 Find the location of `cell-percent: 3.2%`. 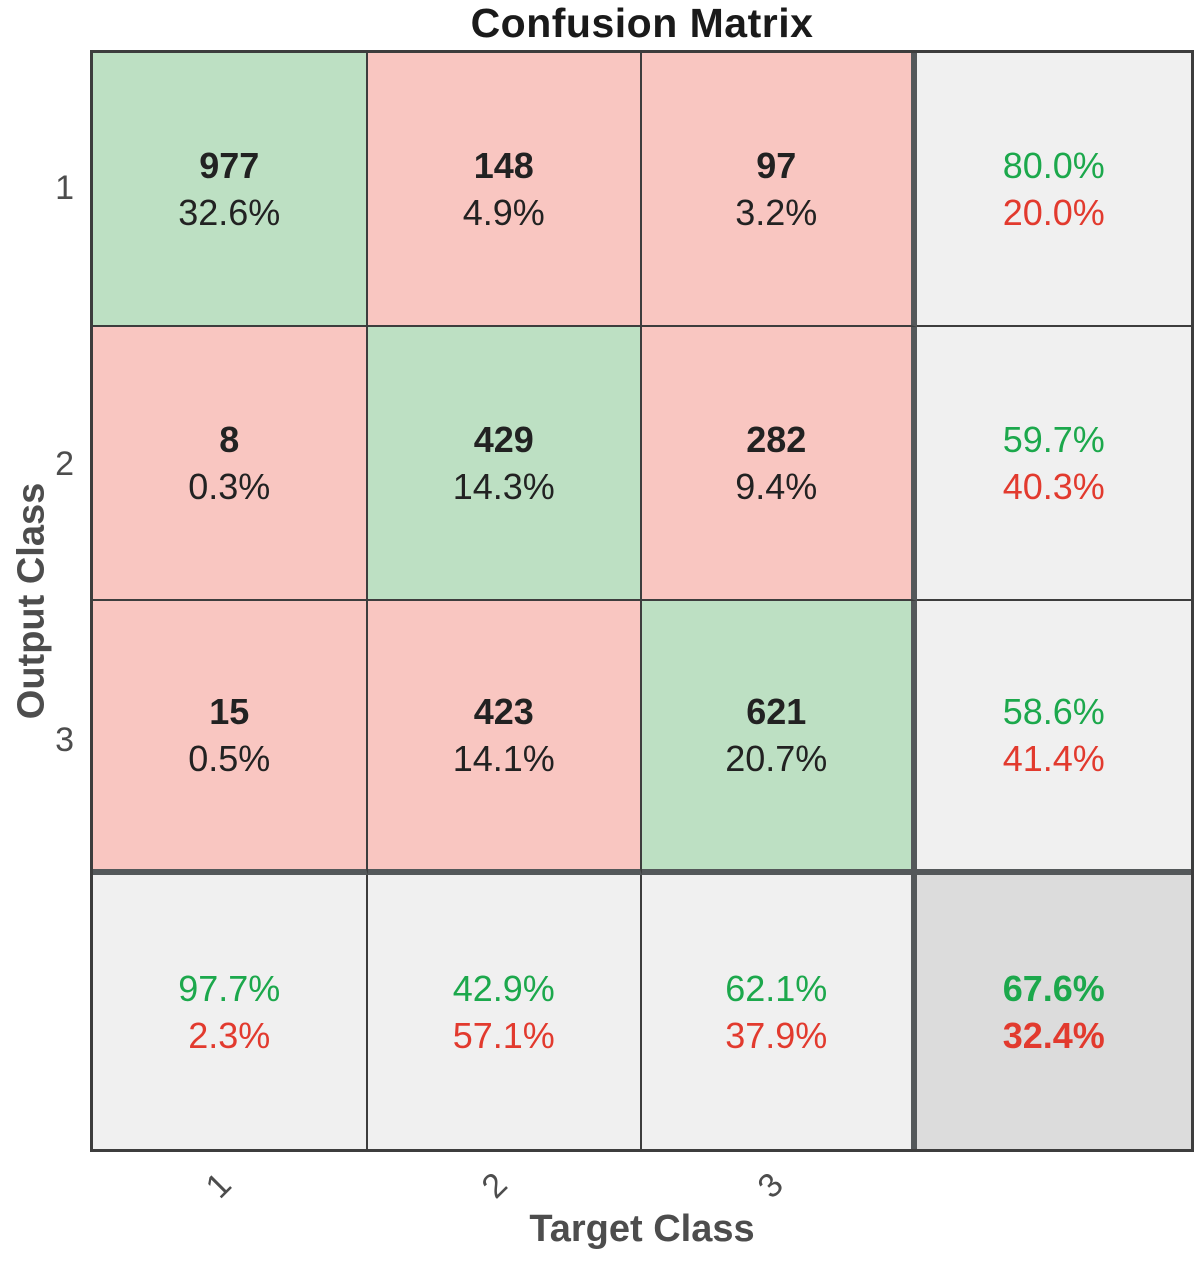

cell-percent: 3.2% is located at coordinates (776, 212).